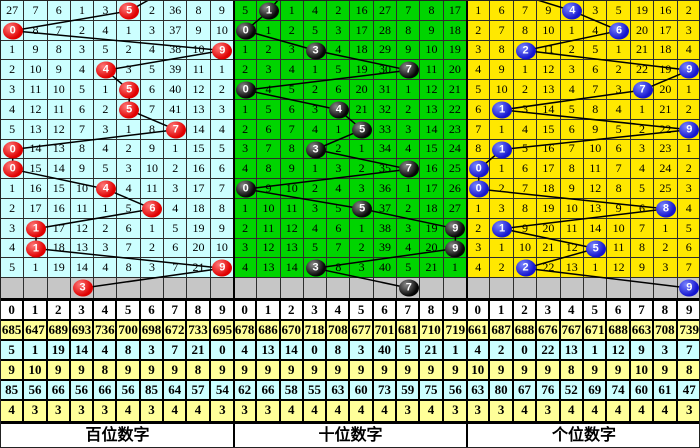 Image resolution: width=700 pixels, height=448 pixels. I want to click on drawn-number-ball: 5, so click(362, 209).